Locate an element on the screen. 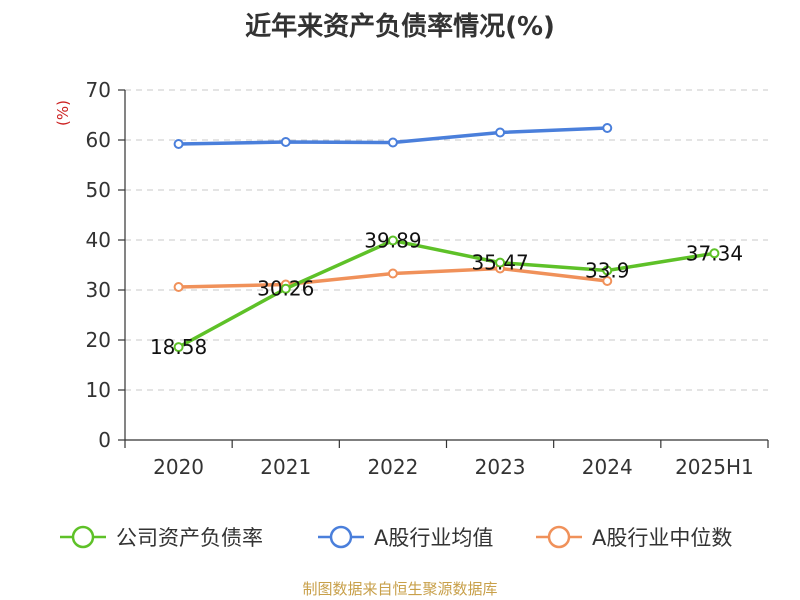 The image size is (800, 600). x-tick-label: 2021 is located at coordinates (285, 467).